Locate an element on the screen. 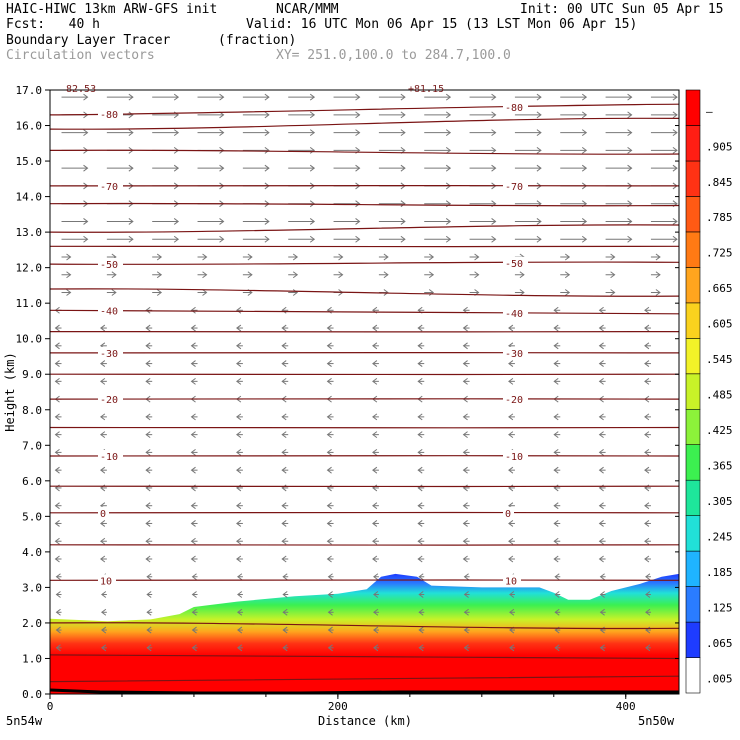 The height and width of the screenshot is (740, 740). model-title: HAIC-HIWC 13km ARW-GFS init is located at coordinates (112, 9).